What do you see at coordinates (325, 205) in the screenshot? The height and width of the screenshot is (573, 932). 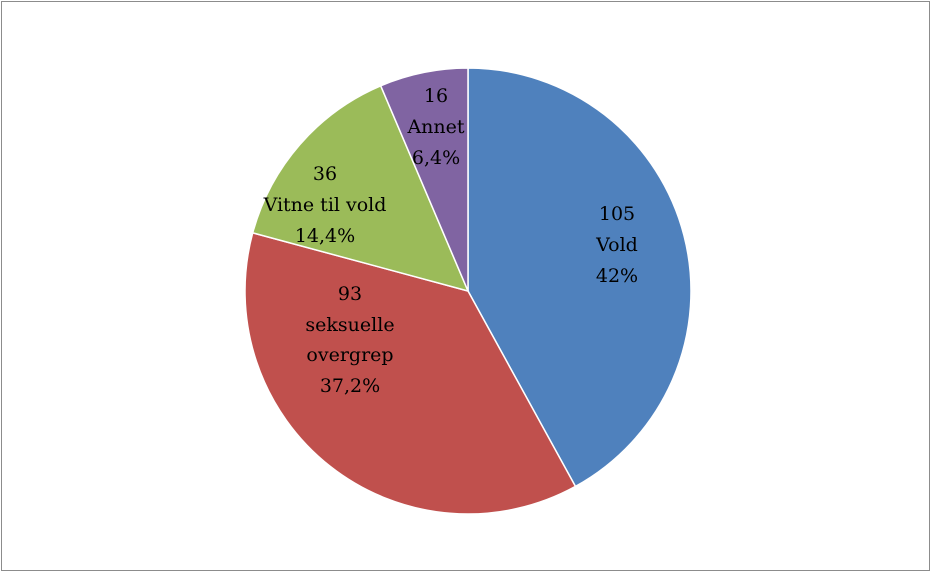 I see `data-label-category: Vitne til vold` at bounding box center [325, 205].